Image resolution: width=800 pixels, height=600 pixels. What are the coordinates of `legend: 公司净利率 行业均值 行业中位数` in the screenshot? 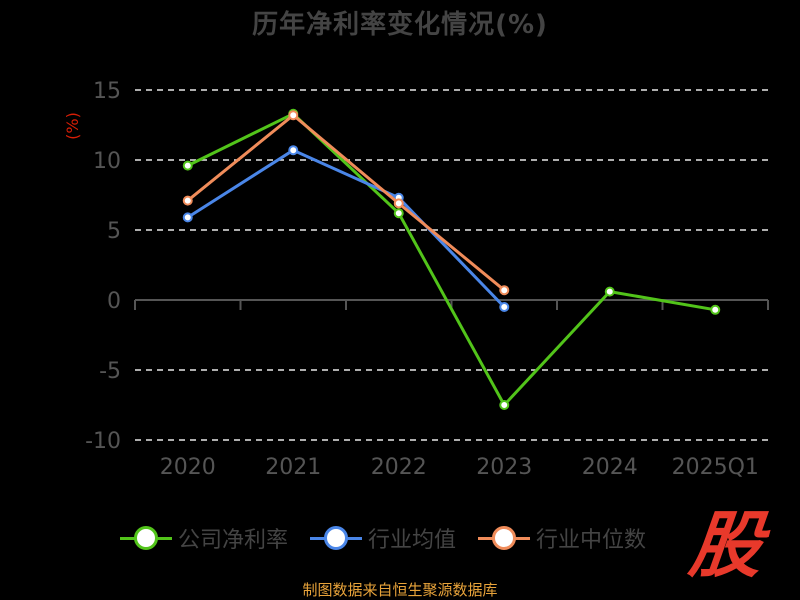 It's located at (383, 538).